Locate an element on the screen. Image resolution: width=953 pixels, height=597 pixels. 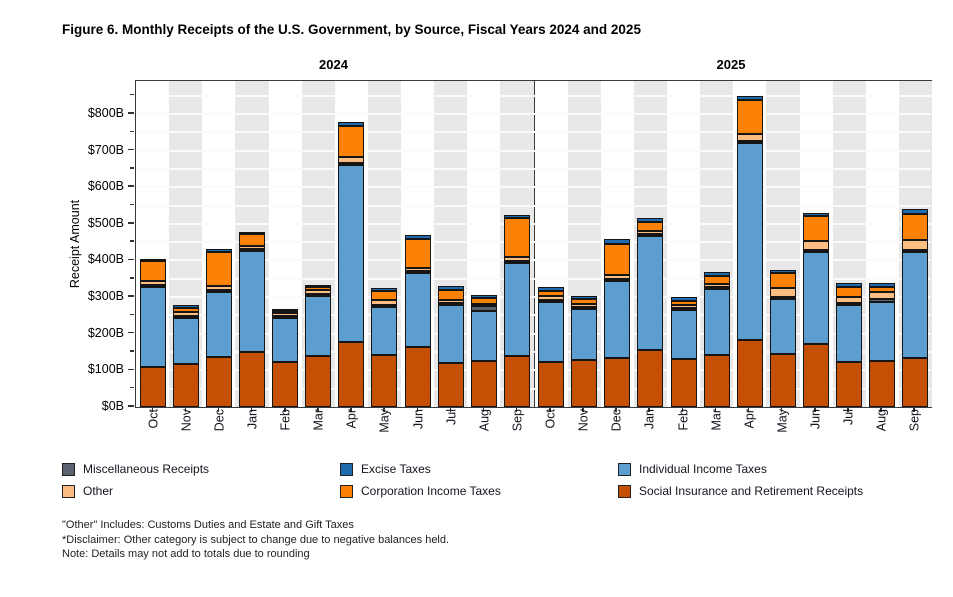
segment-social-2024-May is located at coordinates (384, 381).